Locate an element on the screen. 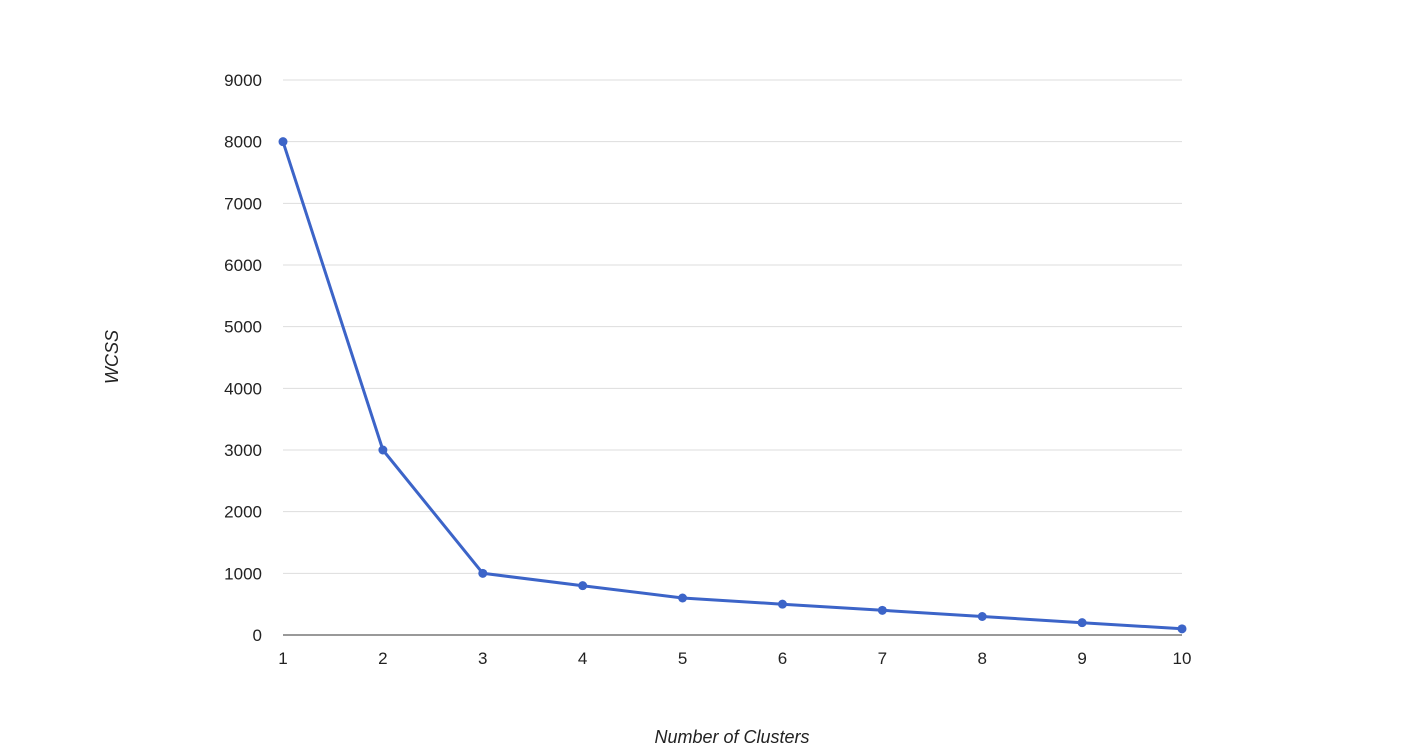 Image resolution: width=1404 pixels, height=756 pixels. x-tick-label: 9 is located at coordinates (1081, 658).